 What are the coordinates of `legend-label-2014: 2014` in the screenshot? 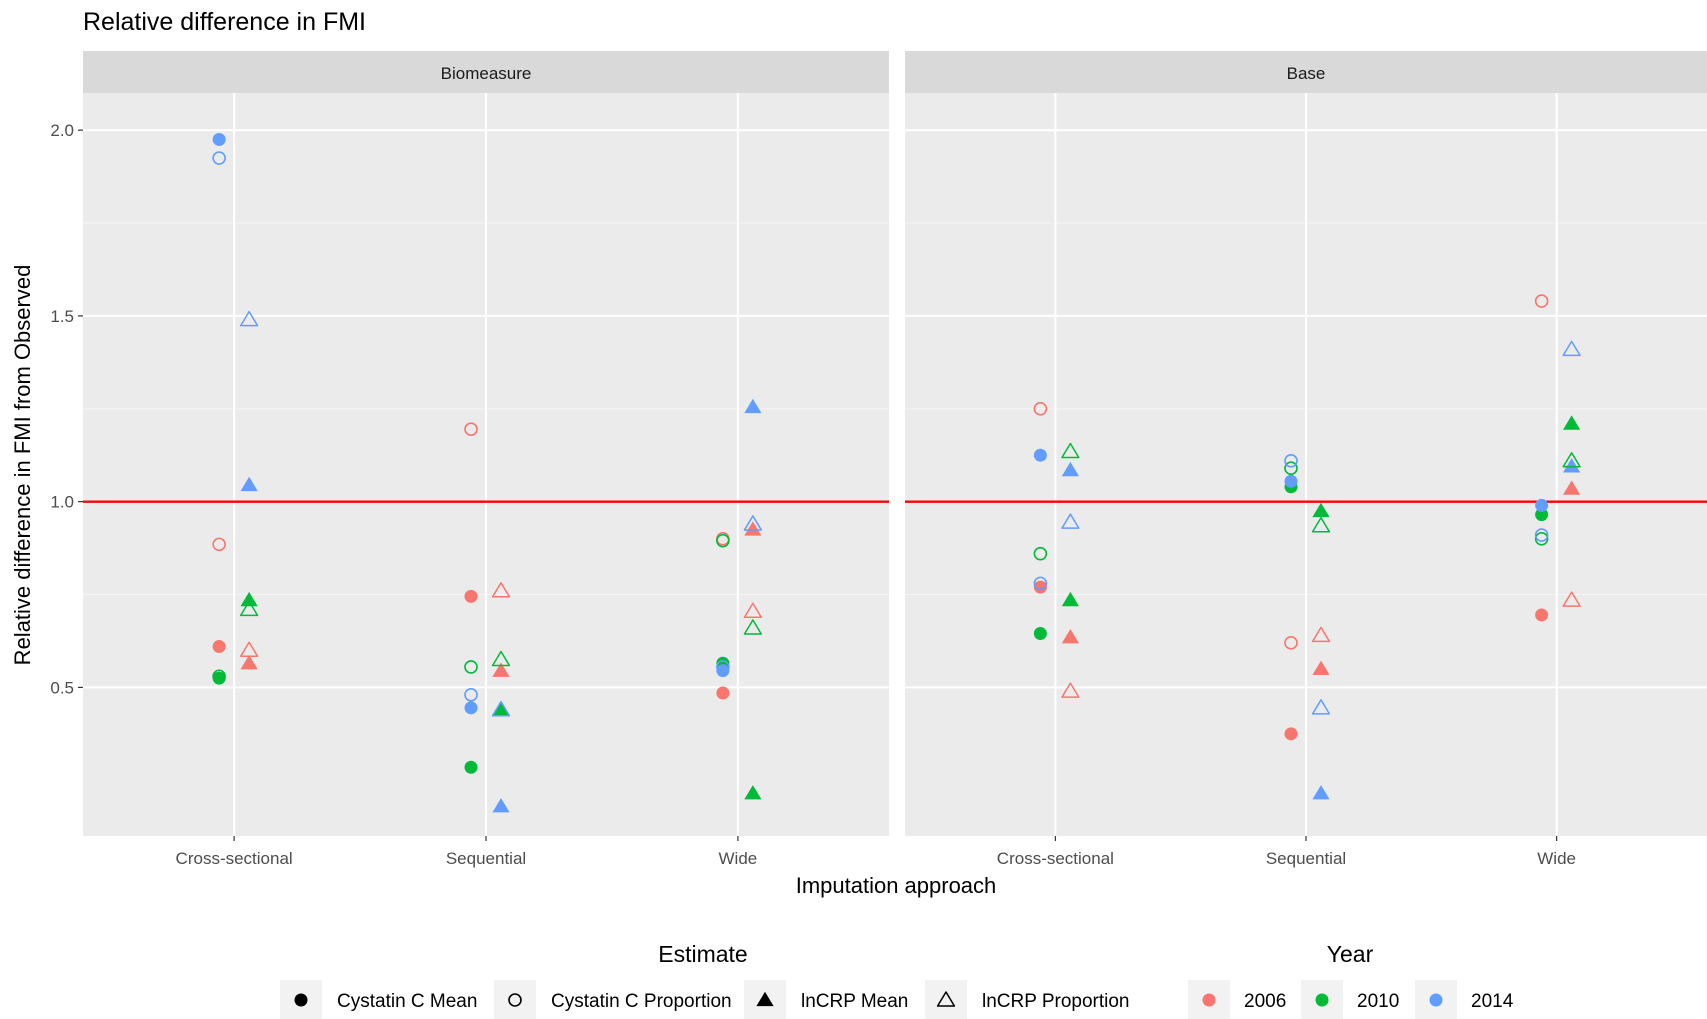 It's located at (1492, 1001).